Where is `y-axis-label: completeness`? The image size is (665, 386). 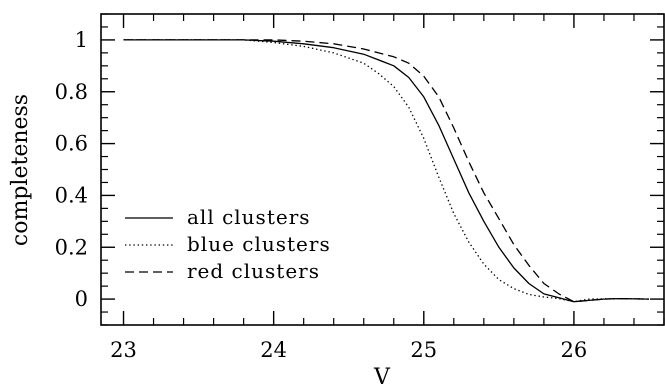
y-axis-label: completeness is located at coordinates (20, 170).